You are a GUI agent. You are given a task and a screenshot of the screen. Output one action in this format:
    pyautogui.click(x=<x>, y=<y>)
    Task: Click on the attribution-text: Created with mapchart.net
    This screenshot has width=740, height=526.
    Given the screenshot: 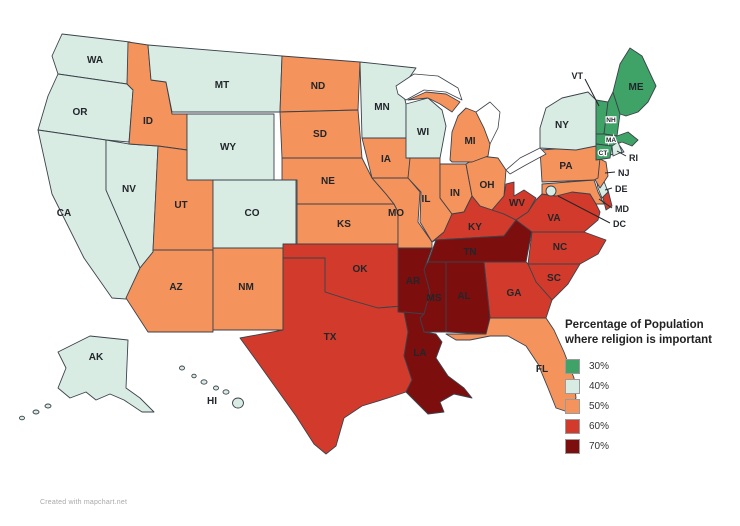 What is the action you would take?
    pyautogui.click(x=84, y=502)
    